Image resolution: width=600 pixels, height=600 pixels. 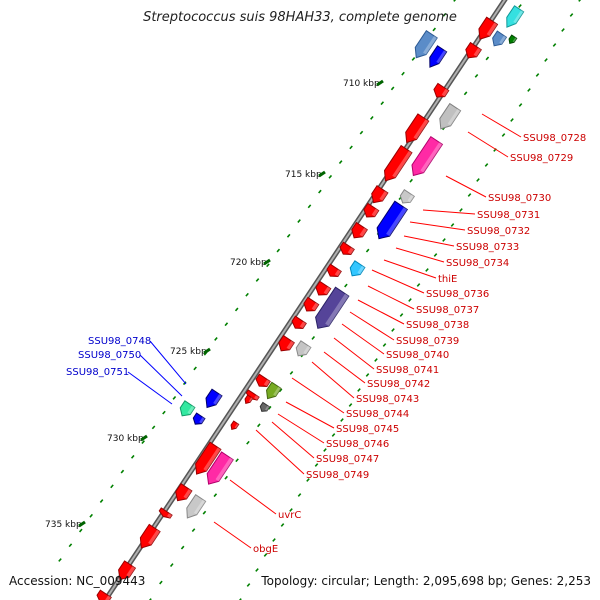 I want to click on gene-block-darkgrey-1-shine, so click(x=267, y=408).